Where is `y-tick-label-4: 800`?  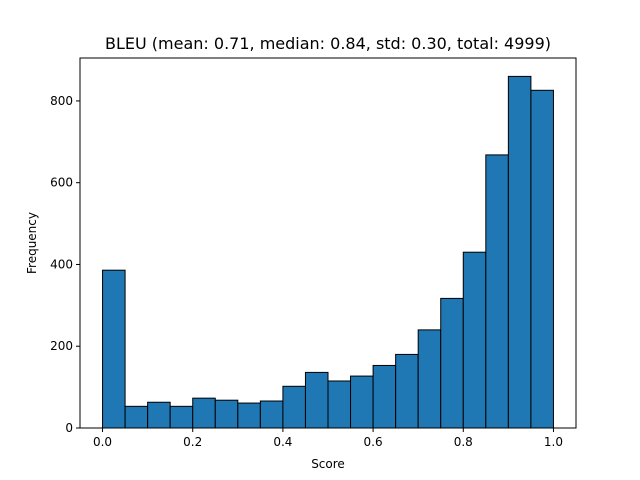
y-tick-label-4: 800 is located at coordinates (61, 101).